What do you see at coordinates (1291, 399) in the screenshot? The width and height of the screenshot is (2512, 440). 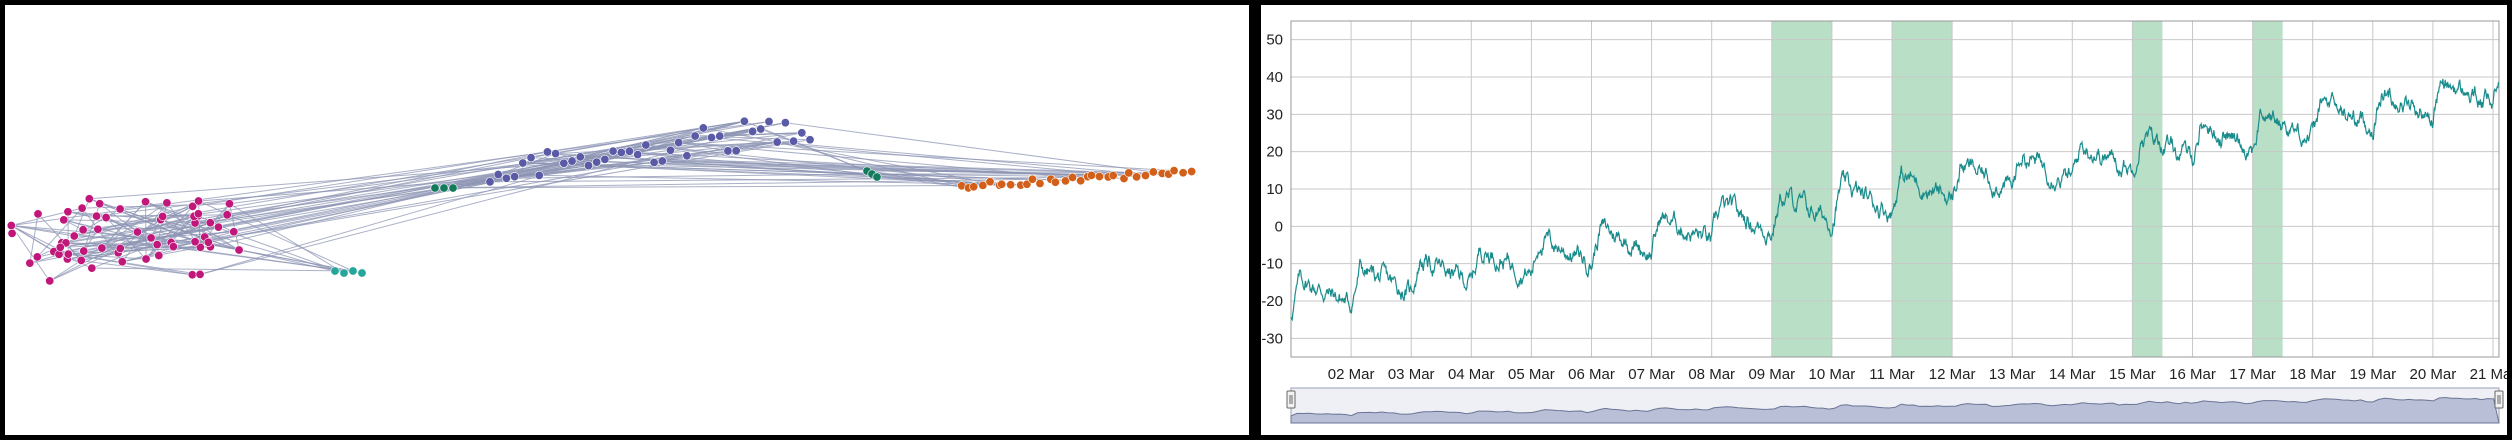 I see `navigator-left-handle` at bounding box center [1291, 399].